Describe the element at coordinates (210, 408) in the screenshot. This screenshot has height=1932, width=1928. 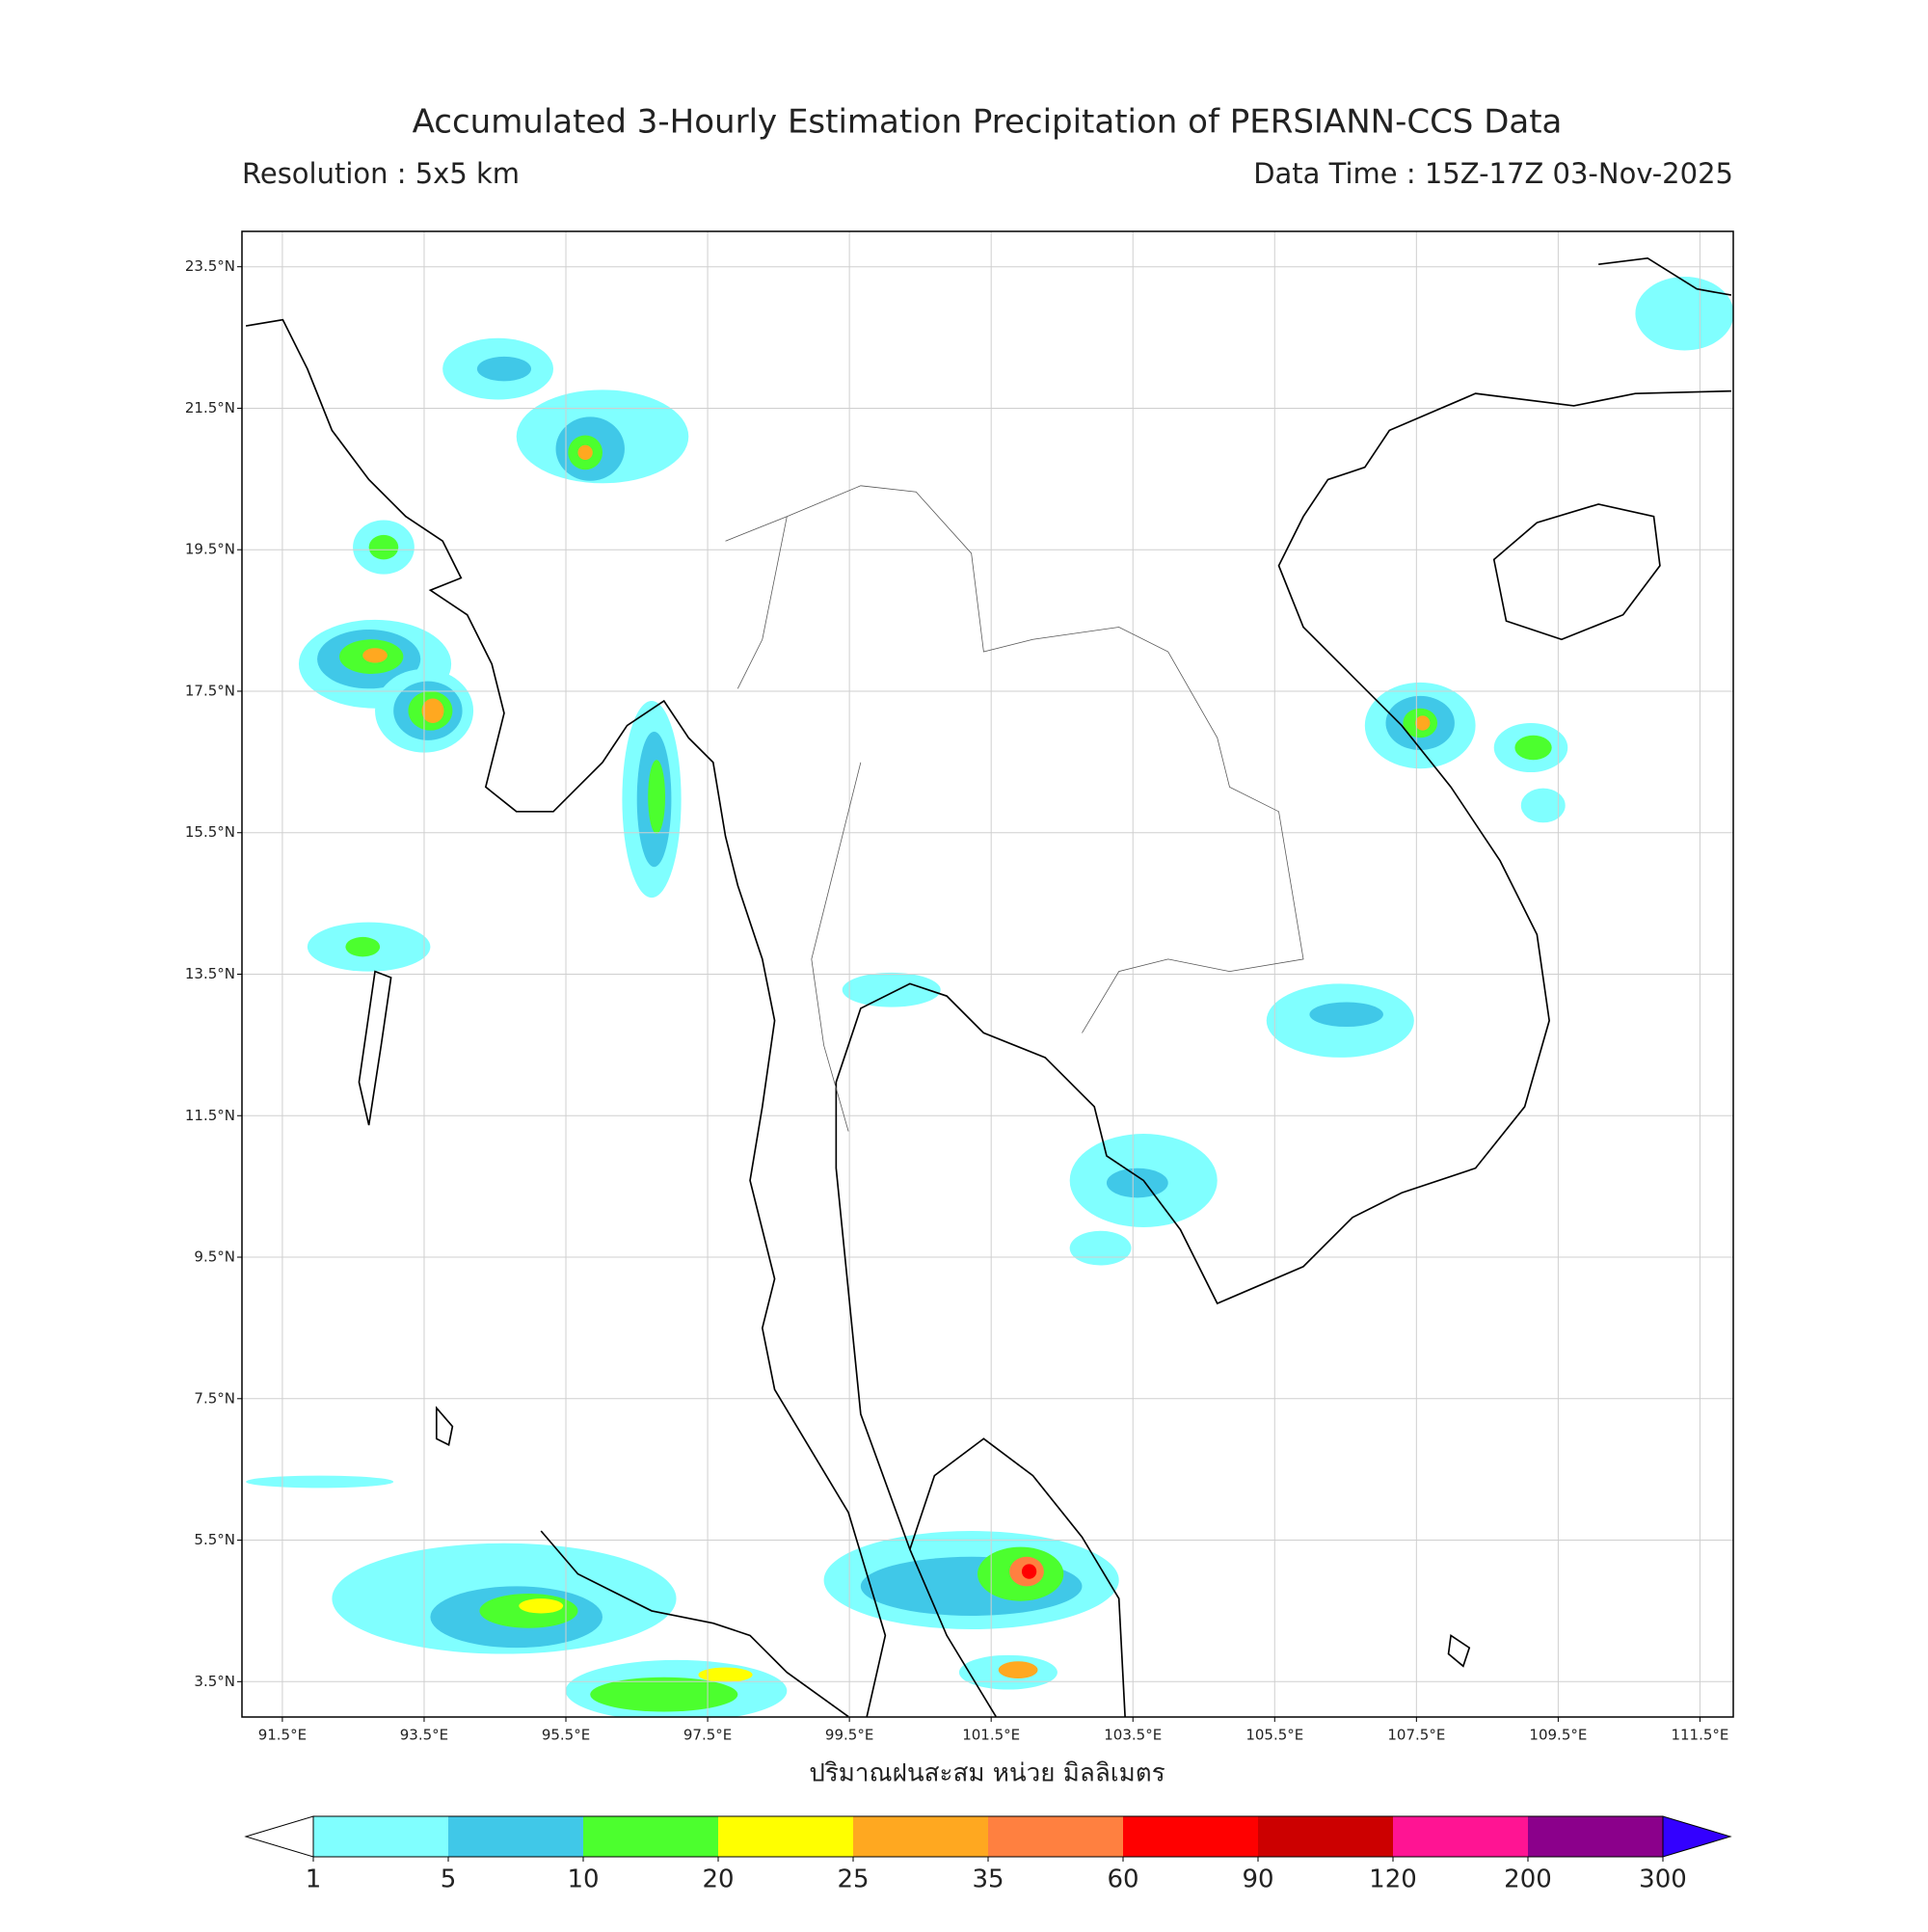
I see `y-tick-label: 21.5°N` at that location.